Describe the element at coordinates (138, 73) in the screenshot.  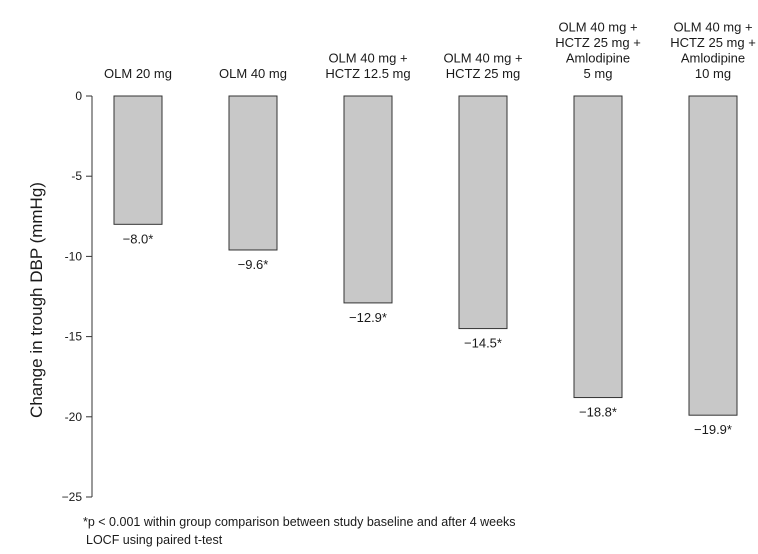
I see `category-label: OLM 20 mg` at that location.